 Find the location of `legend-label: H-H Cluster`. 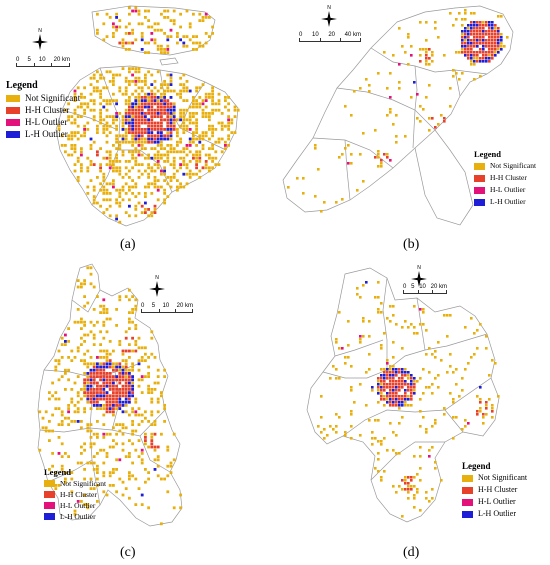

legend-label: H-H Cluster is located at coordinates (78, 494).